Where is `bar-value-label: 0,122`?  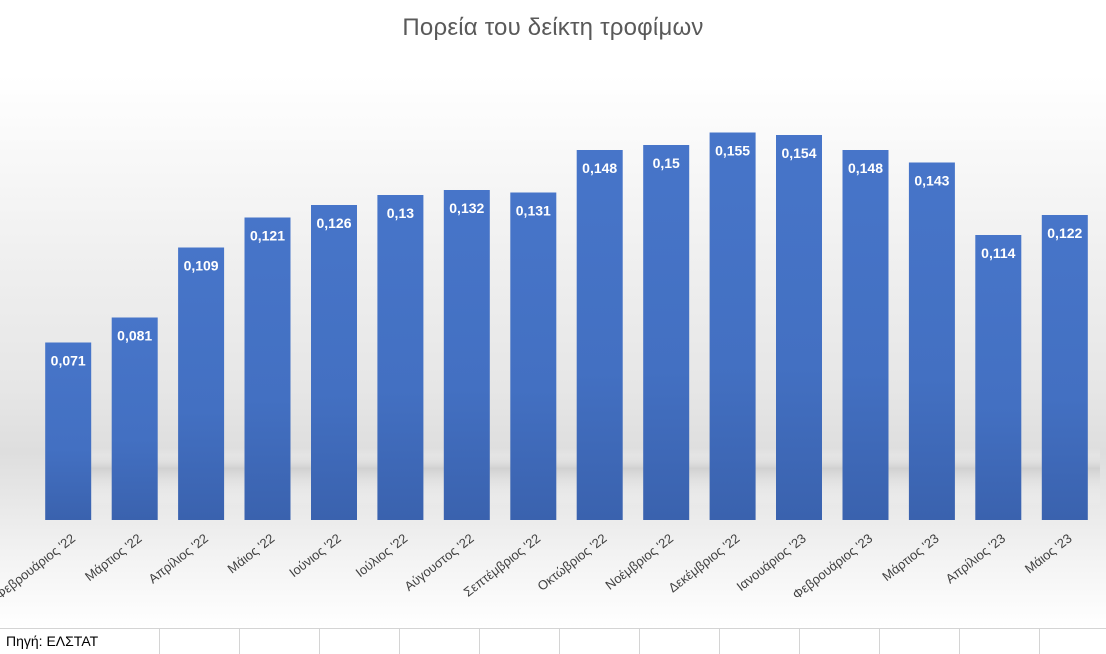
bar-value-label: 0,122 is located at coordinates (1064, 233).